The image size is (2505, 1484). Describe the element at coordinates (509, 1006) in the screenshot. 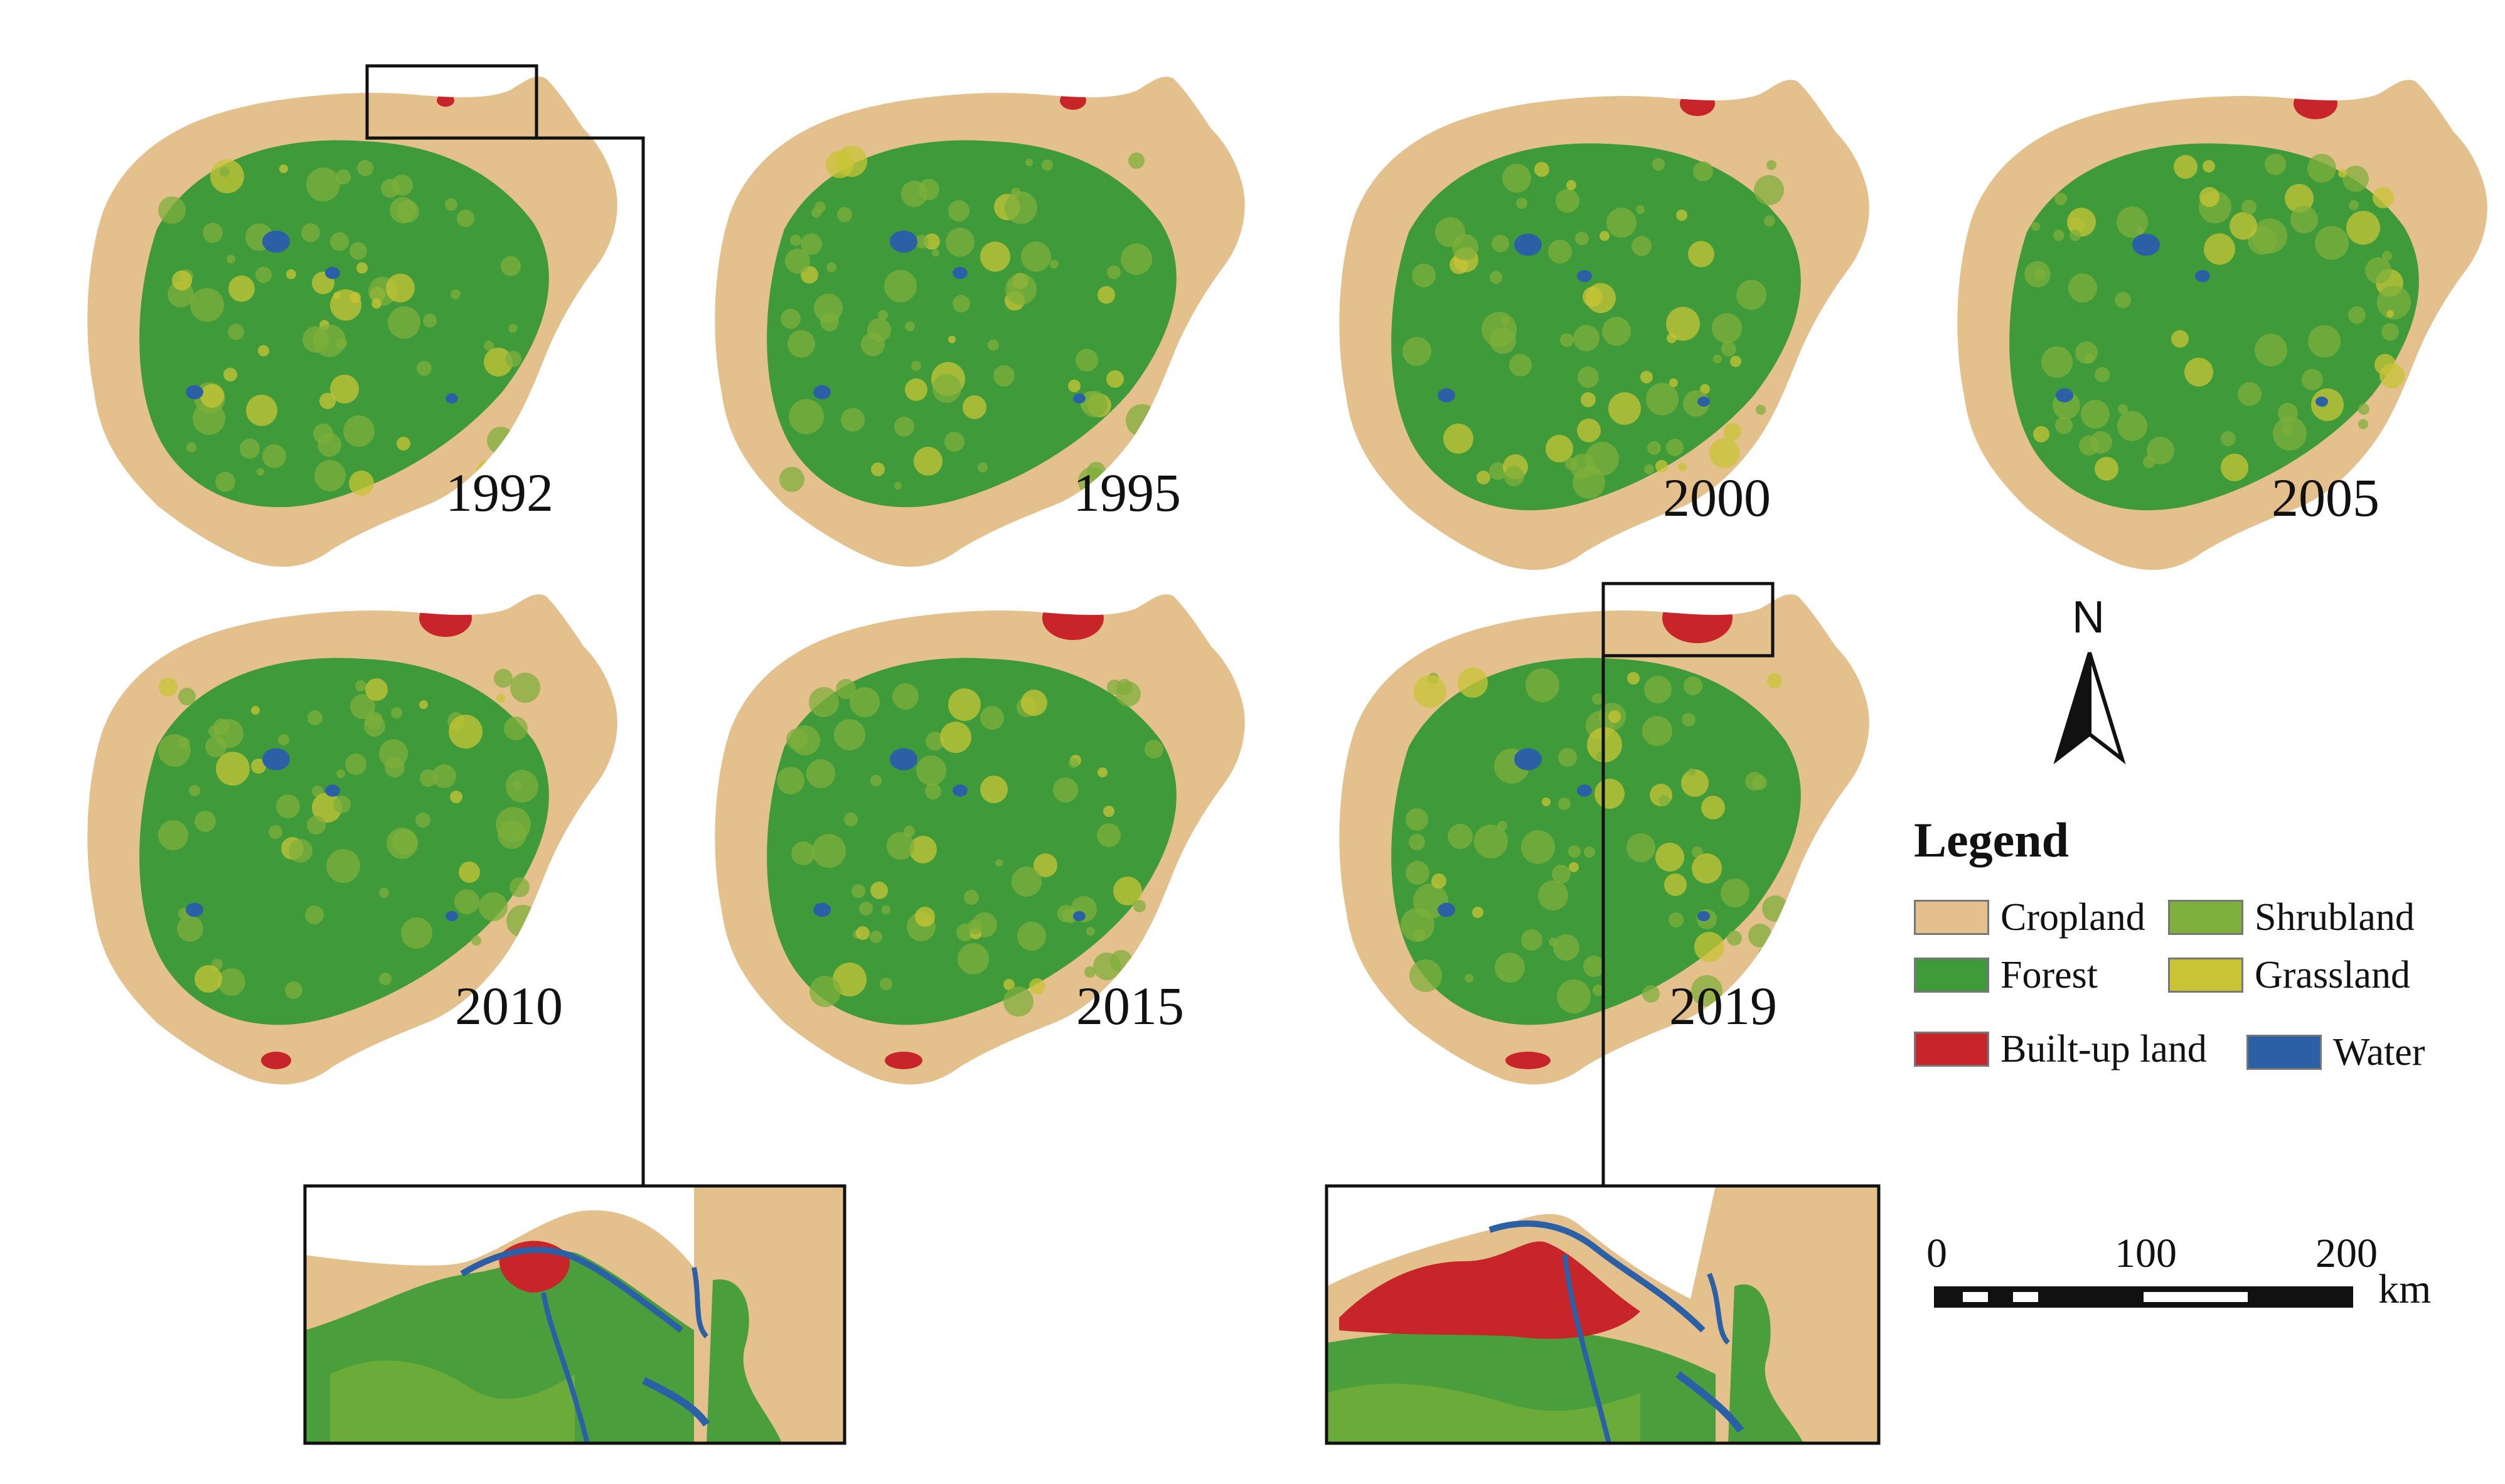

I see `year-label-2010: 2010` at that location.